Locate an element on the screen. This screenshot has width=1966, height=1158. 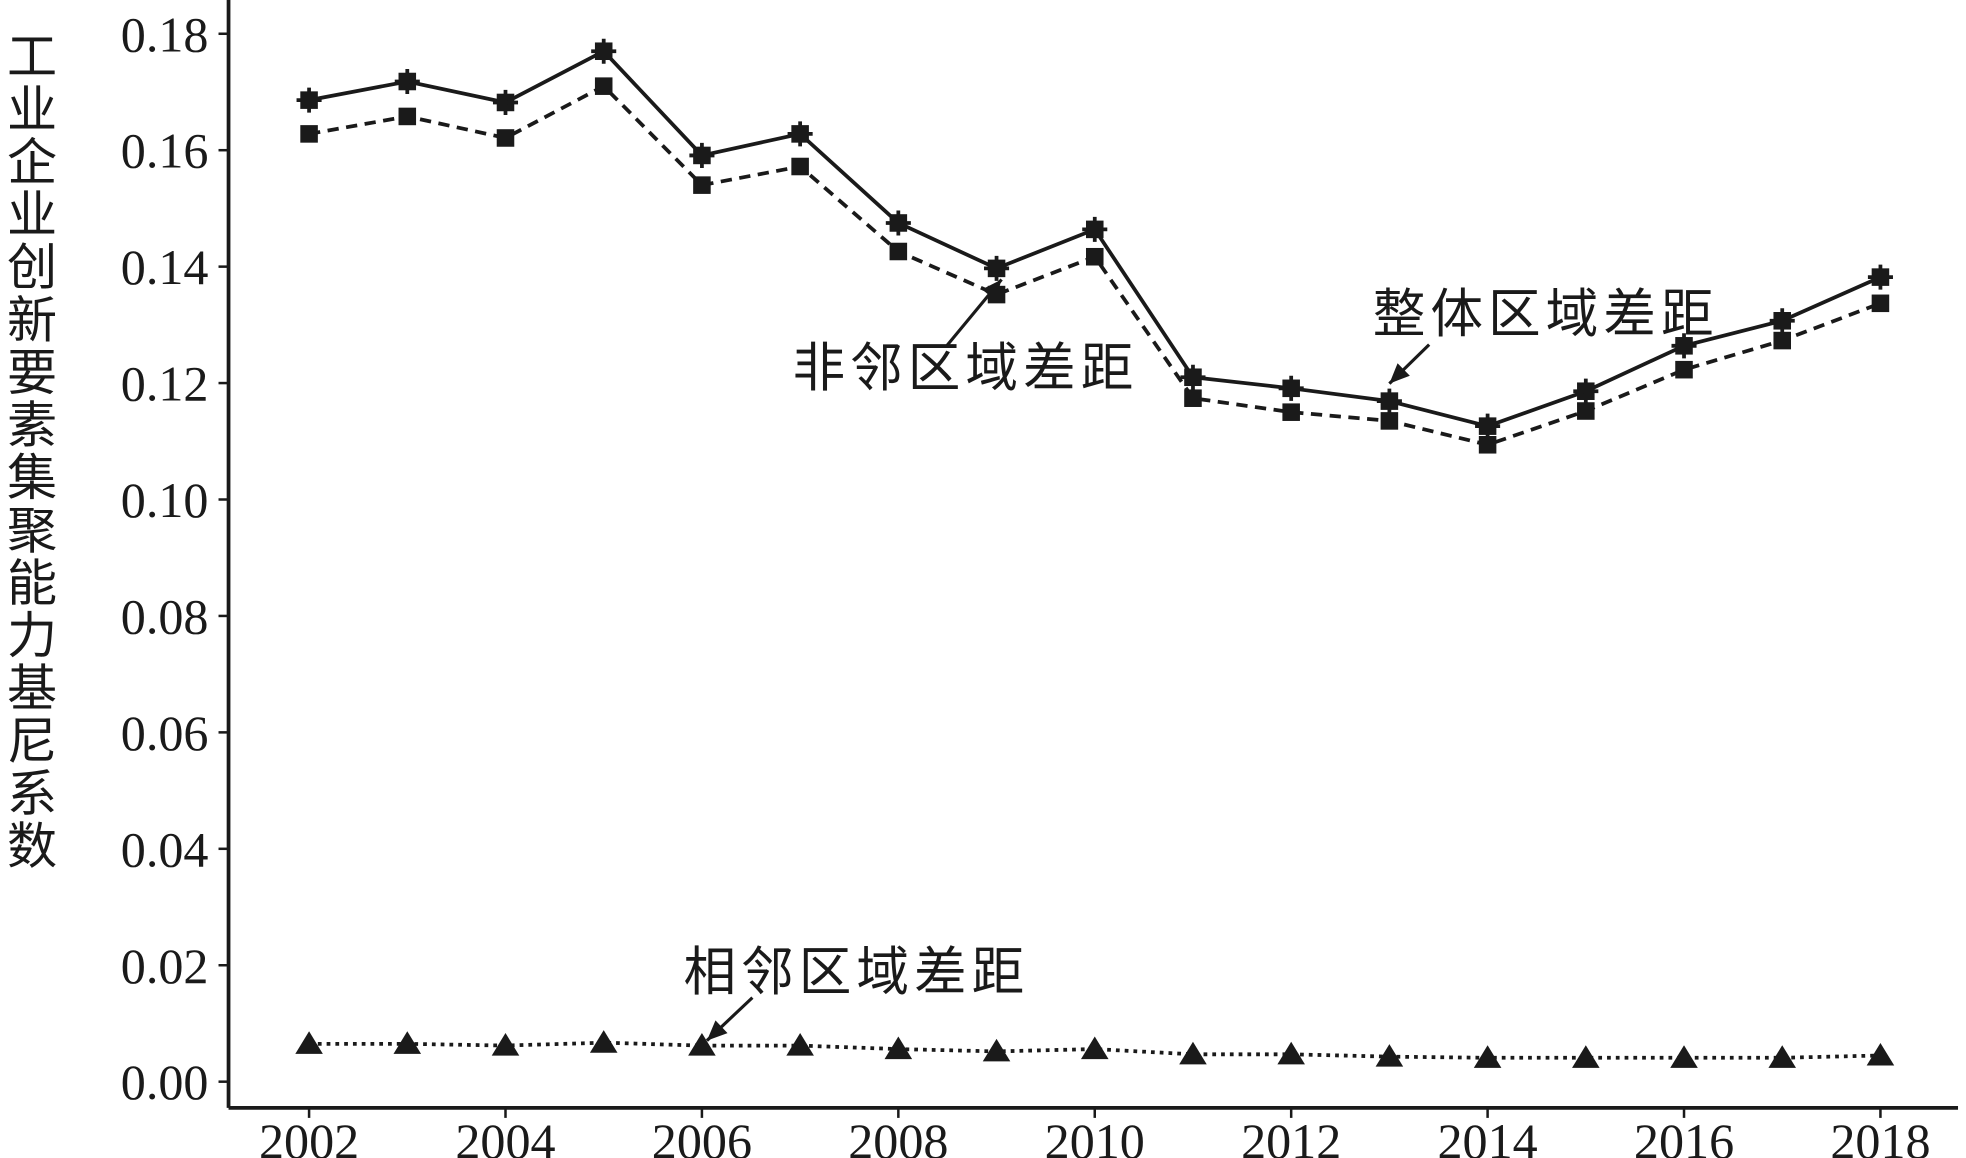
x-tick-label: 2010 is located at coordinates (1095, 1135).